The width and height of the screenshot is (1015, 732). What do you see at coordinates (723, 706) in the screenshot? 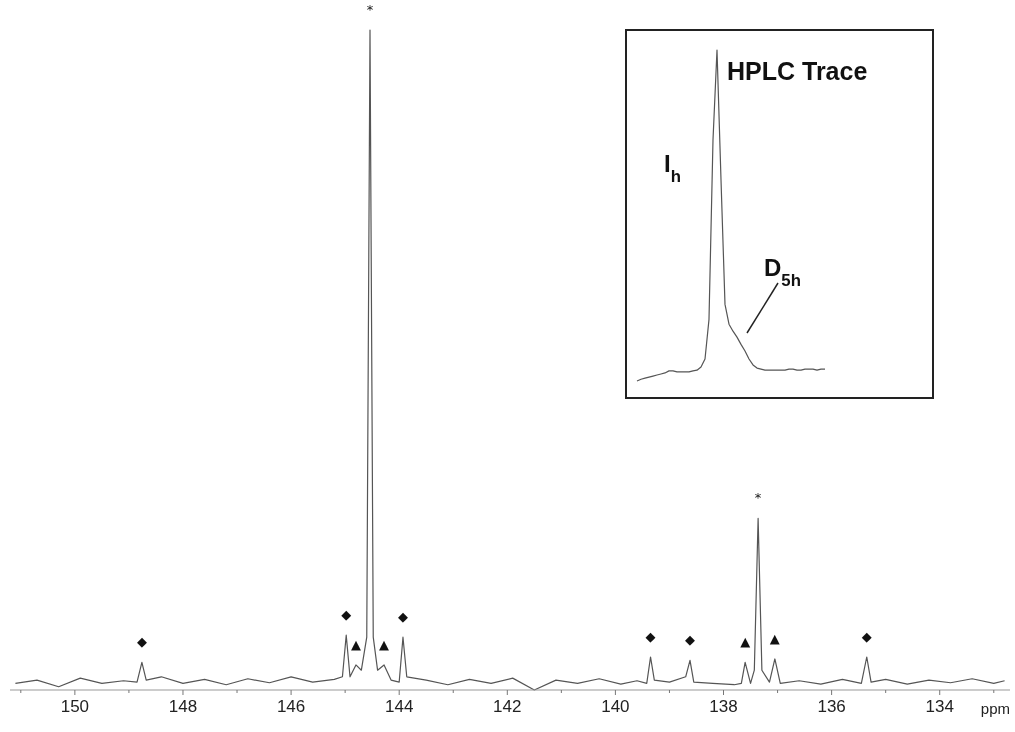
I see `x-tick-label: 138` at bounding box center [723, 706].